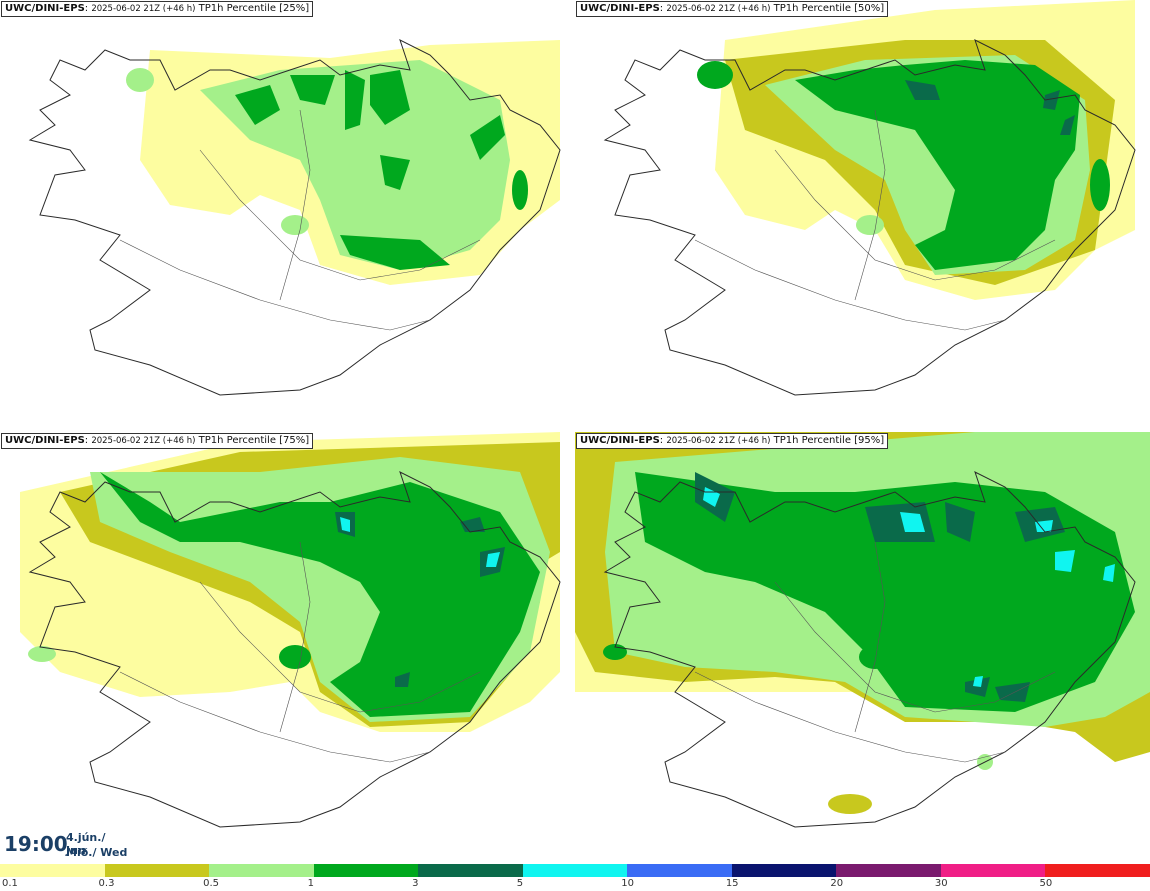  Describe the element at coordinates (36, 844) in the screenshot. I see `valid-time: 19:00` at that location.